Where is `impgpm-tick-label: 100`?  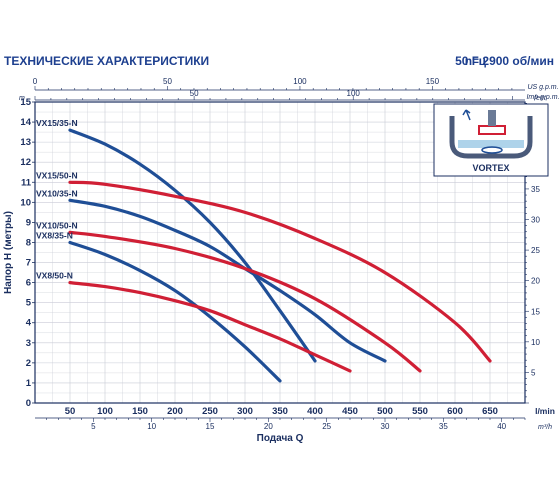
impgpm-tick-label: 100 is located at coordinates (354, 93).